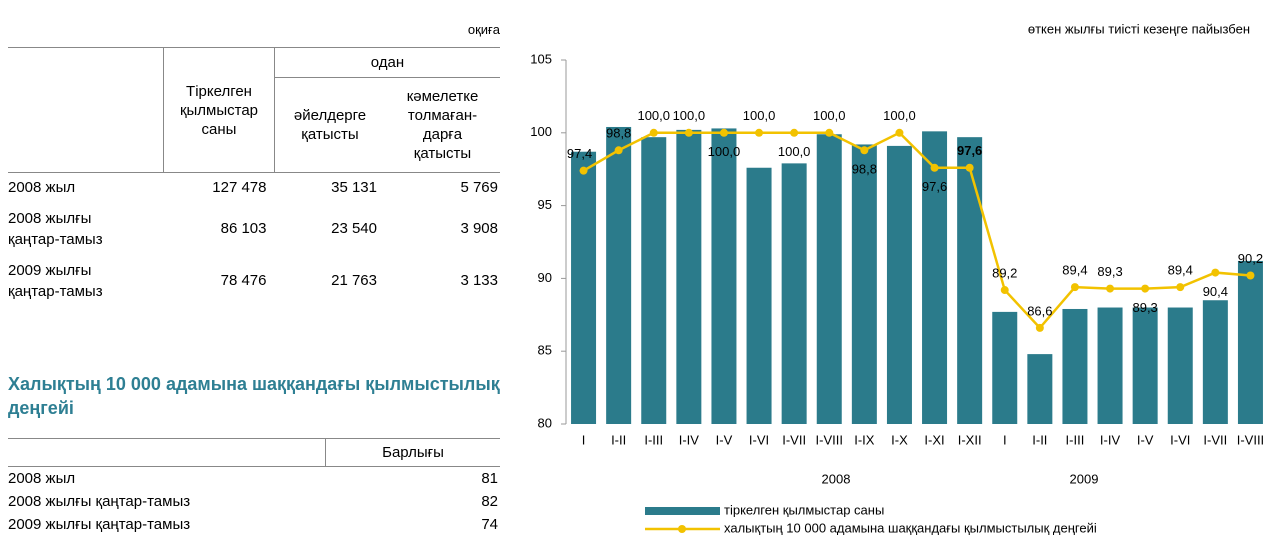 The width and height of the screenshot is (1272, 556). I want to click on y-tick-label: 95, so click(545, 204).